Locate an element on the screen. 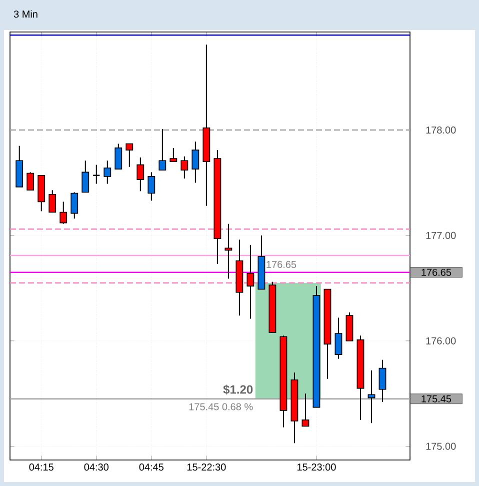 The image size is (479, 486). annotation: 175.45 0.68 % is located at coordinates (221, 406).